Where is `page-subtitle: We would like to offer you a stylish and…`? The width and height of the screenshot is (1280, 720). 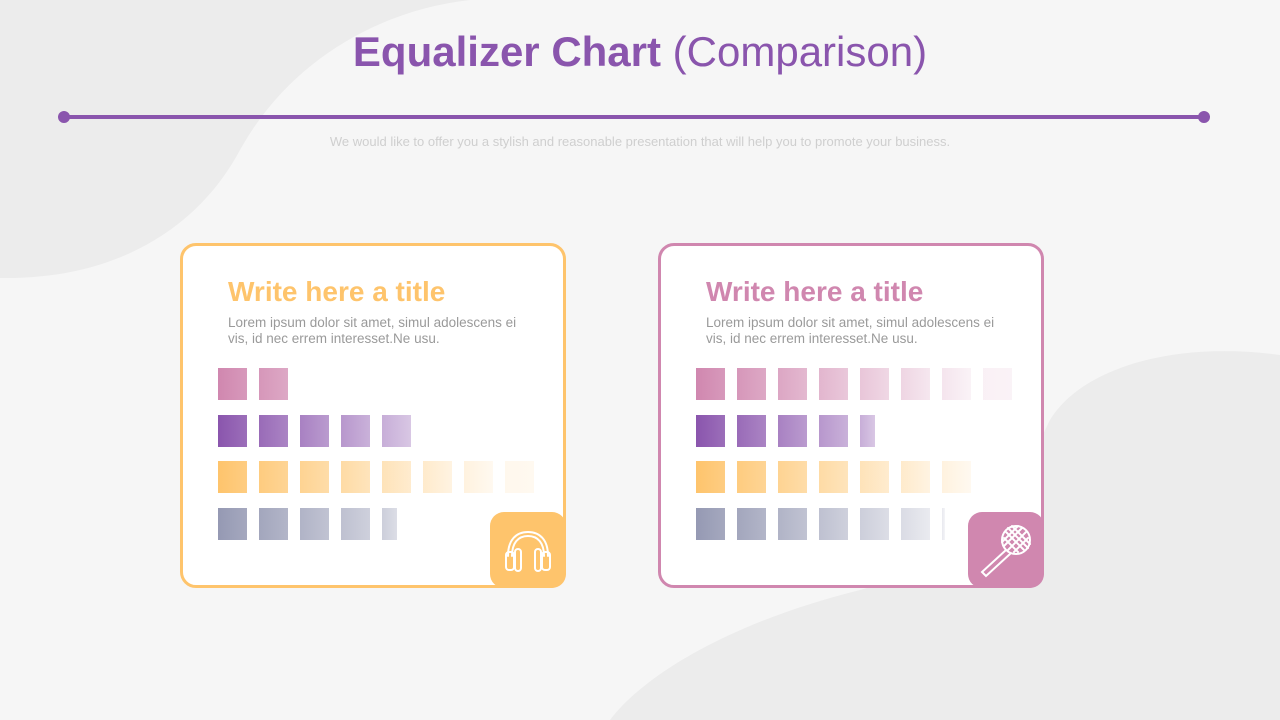 page-subtitle: We would like to offer you a stylish and… is located at coordinates (640, 141).